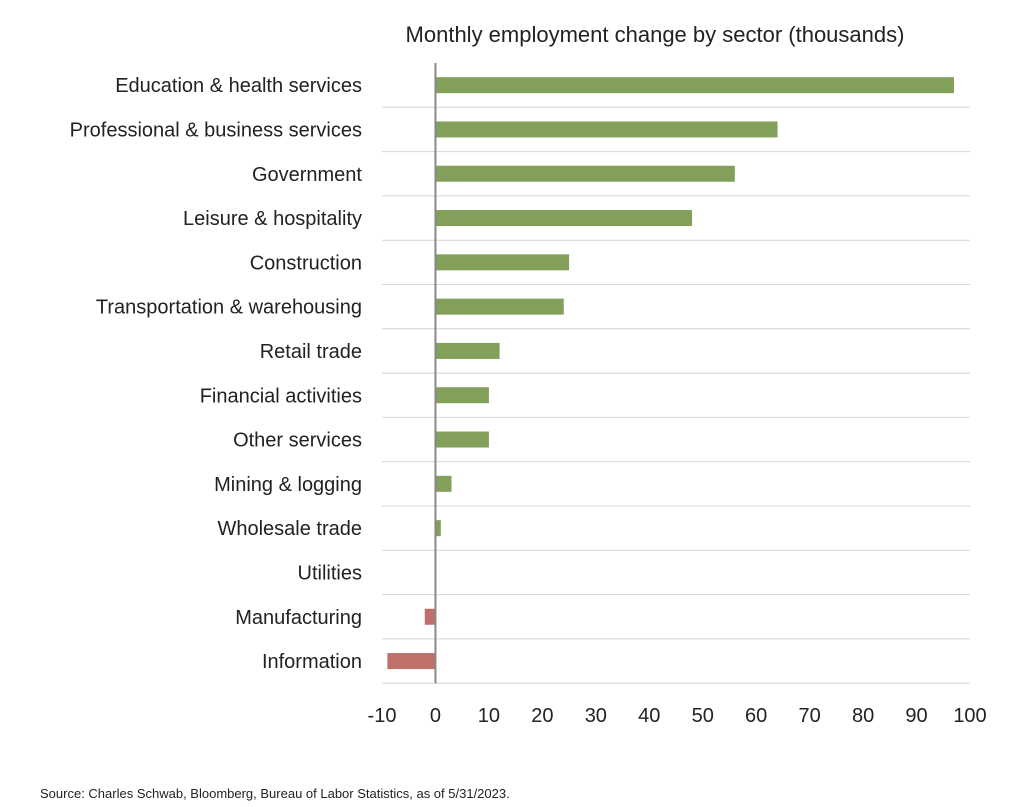  Describe the element at coordinates (311, 352) in the screenshot. I see `category-label: Retail trade` at that location.